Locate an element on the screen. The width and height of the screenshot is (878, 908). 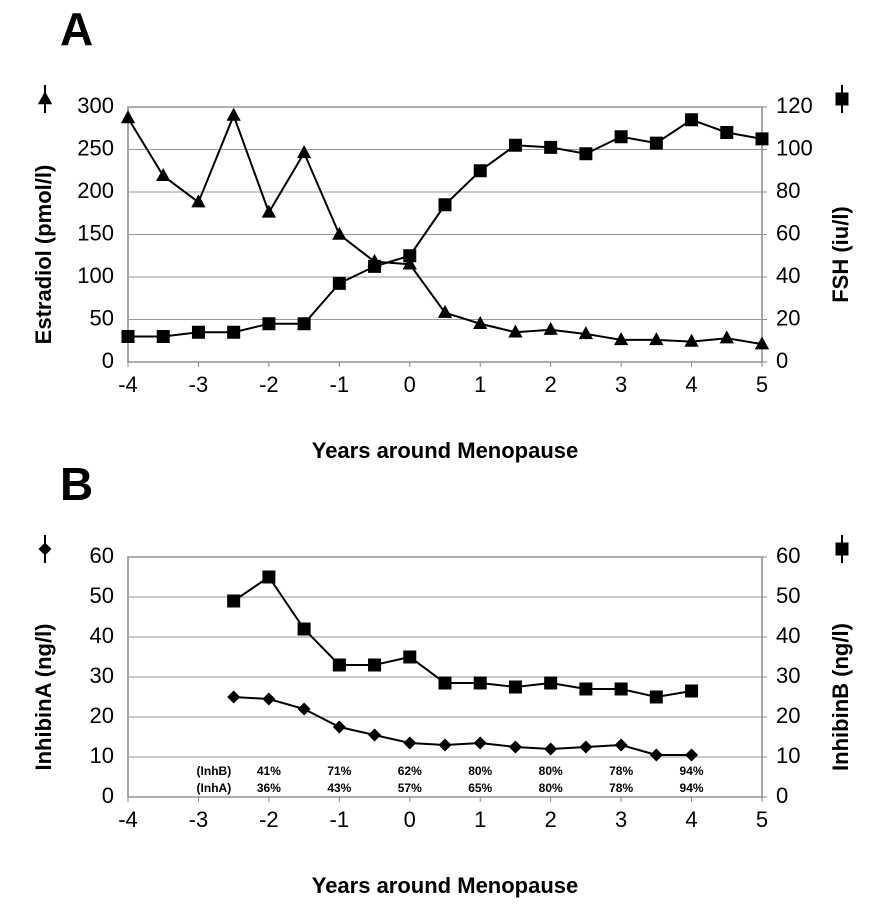
y2-tick-label: 0 is located at coordinates (782, 795).